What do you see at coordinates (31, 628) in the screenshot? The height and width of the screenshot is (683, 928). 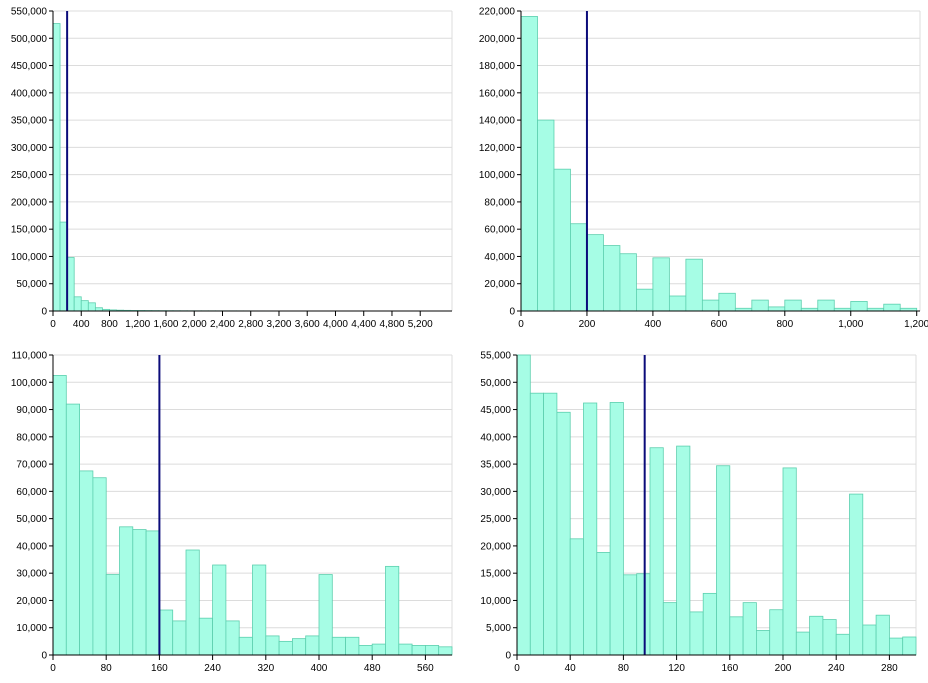 I see `y-tick-label: 10,000` at bounding box center [31, 628].